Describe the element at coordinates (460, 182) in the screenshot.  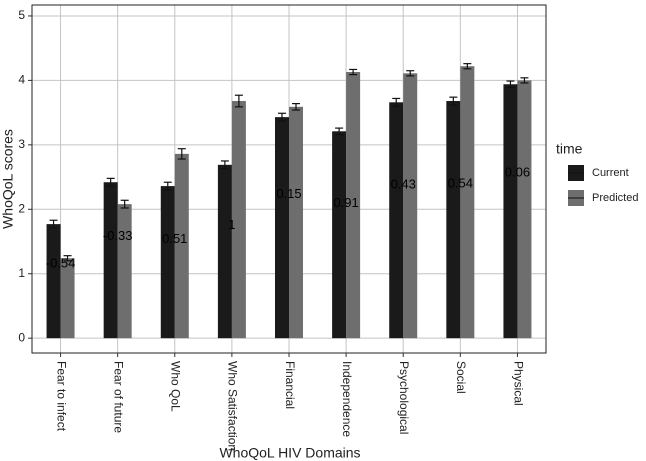
I see `annotation: 0.54` at that location.